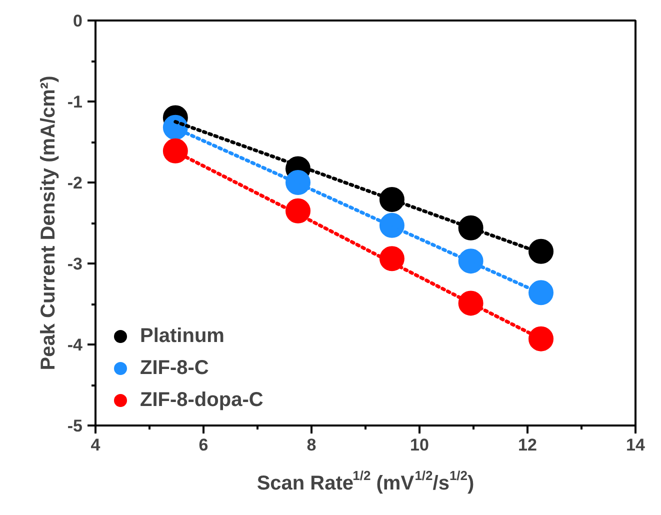 This screenshot has height=515, width=661. I want to click on legend-label: Platinum, so click(182, 336).